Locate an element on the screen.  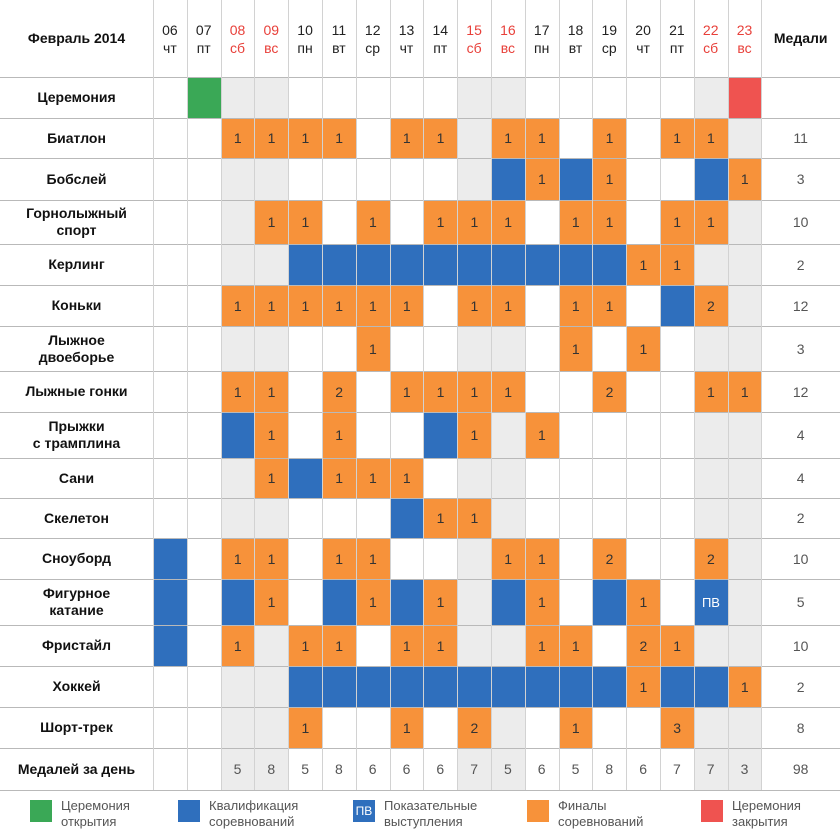
day-header: 18 вт is located at coordinates (576, 38).